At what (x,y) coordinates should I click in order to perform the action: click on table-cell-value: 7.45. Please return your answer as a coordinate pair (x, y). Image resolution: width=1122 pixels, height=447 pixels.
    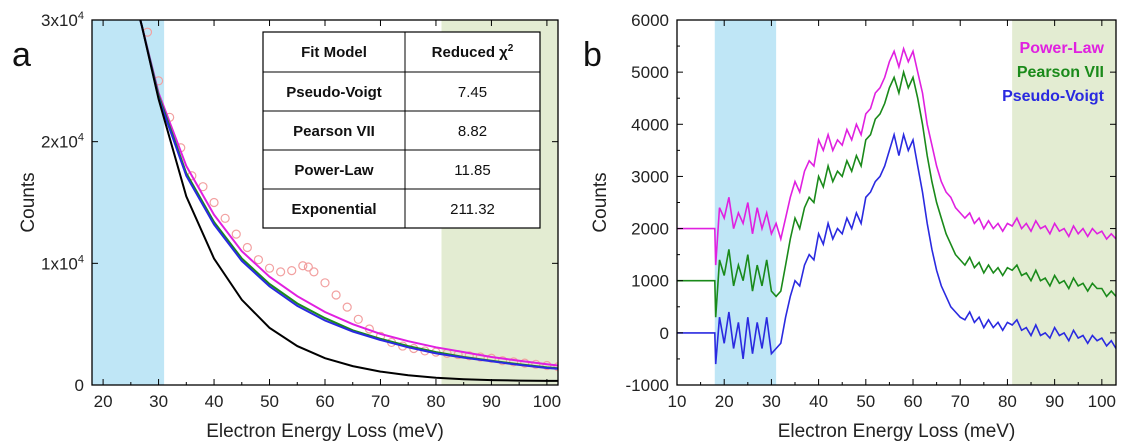
    Looking at the image, I should click on (472, 92).